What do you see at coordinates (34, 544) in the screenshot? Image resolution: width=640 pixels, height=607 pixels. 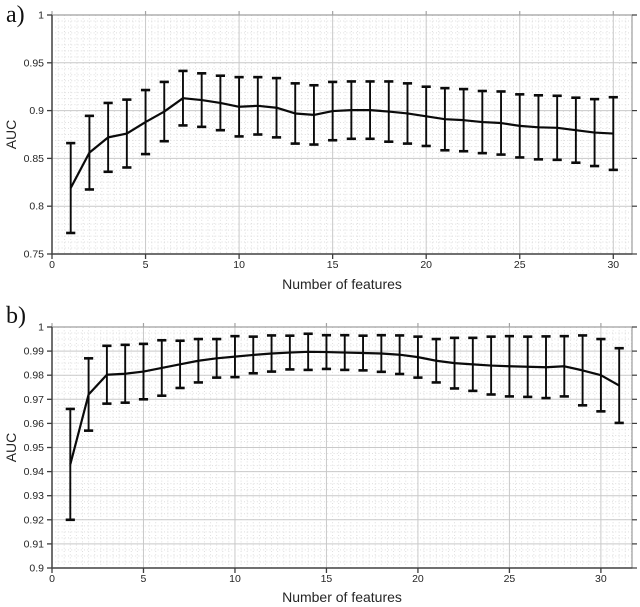 I see `y-tick-label: 0.91` at bounding box center [34, 544].